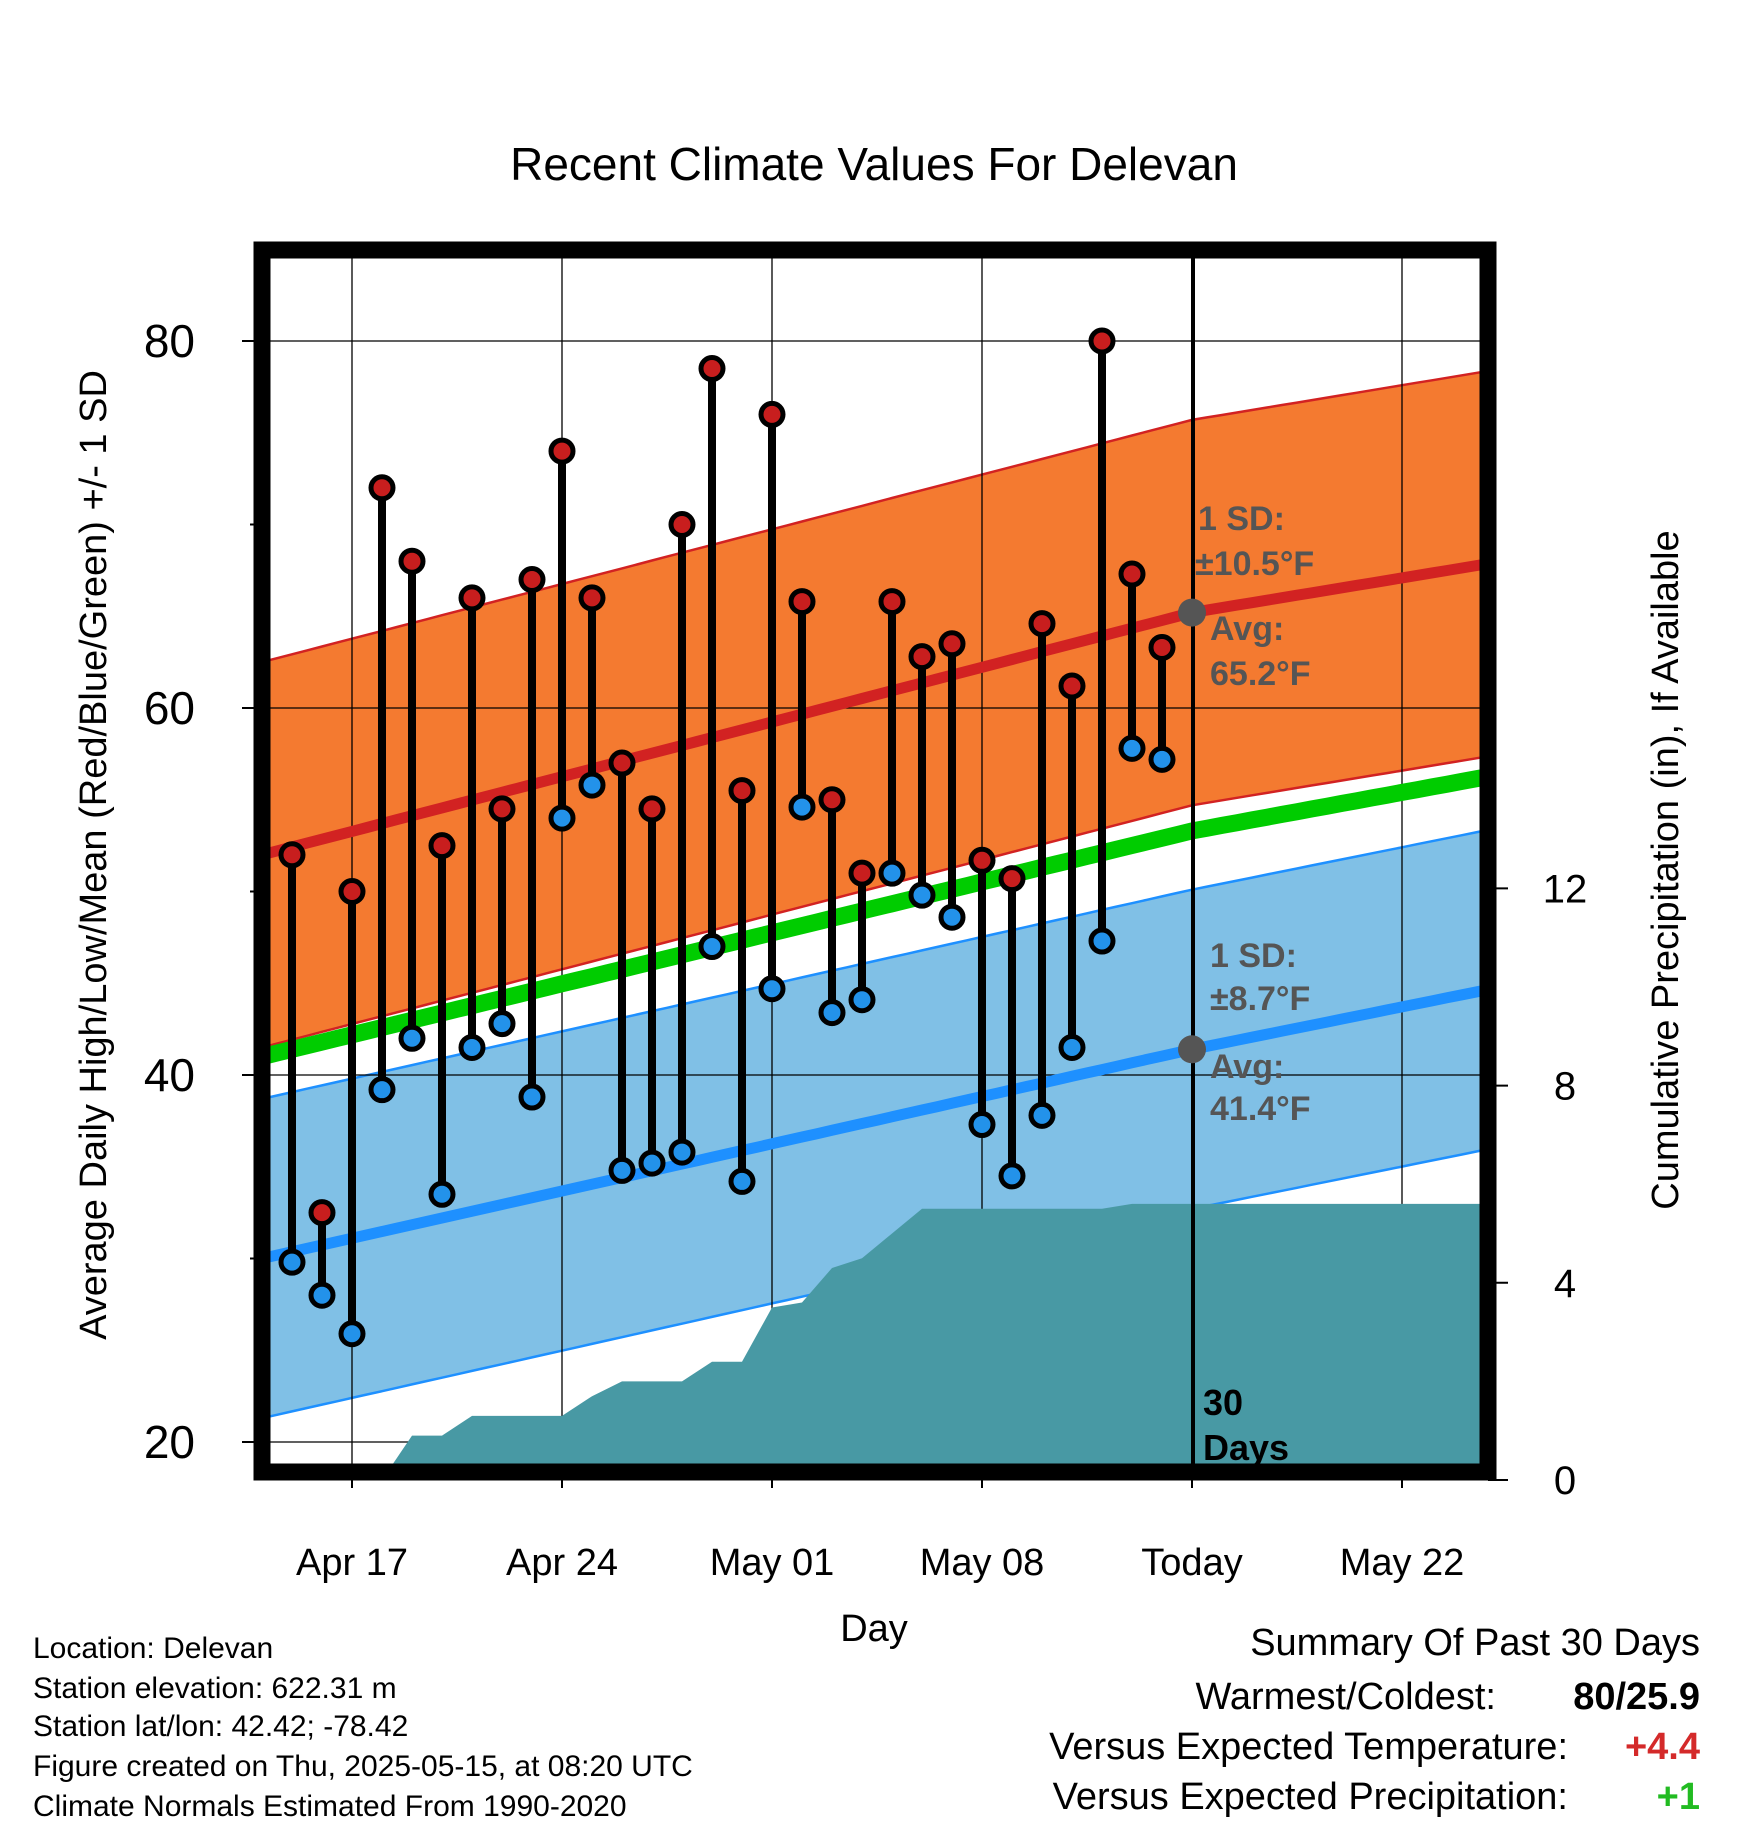  Describe the element at coordinates (330, 1806) in the screenshot. I see `meta-normals: Climate Normals Estimated From 1990-2020` at that location.